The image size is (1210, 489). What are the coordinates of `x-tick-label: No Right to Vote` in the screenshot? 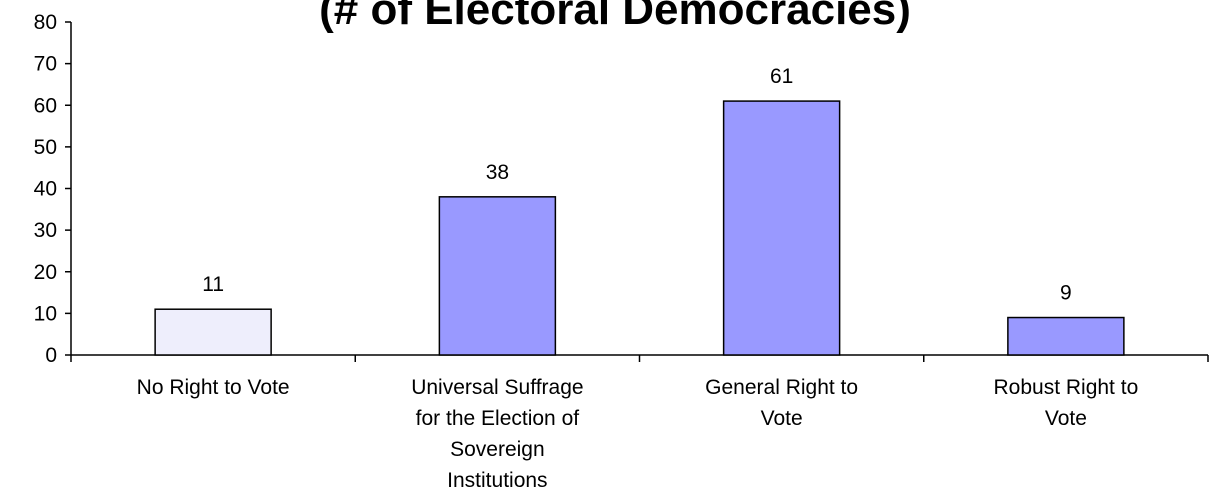 It's located at (213, 387).